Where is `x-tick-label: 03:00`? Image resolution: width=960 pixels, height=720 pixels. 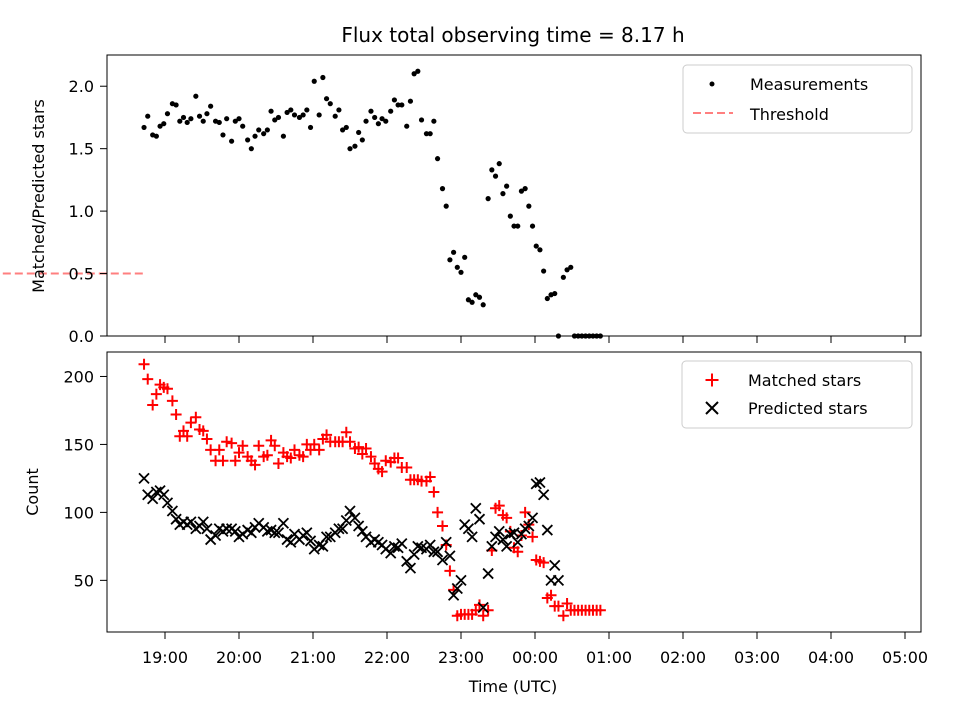 x-tick-label: 03:00 is located at coordinates (757, 657).